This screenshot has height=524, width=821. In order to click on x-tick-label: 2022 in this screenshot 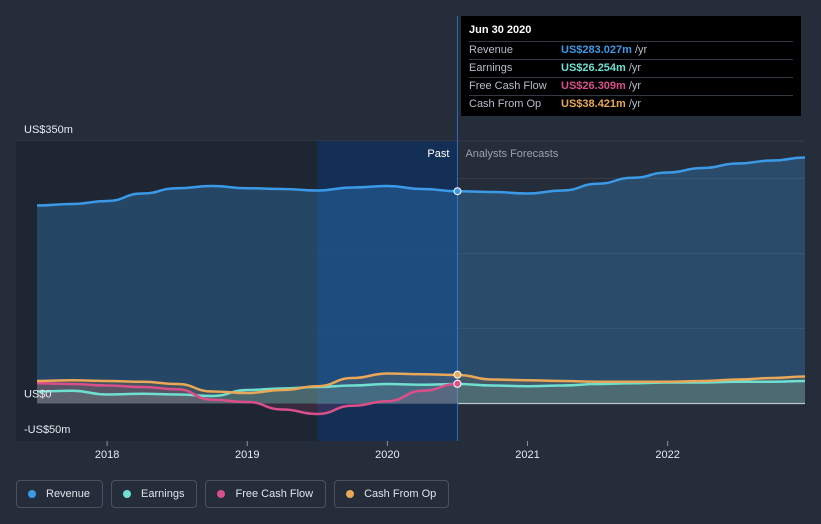, I will do `click(667, 455)`.